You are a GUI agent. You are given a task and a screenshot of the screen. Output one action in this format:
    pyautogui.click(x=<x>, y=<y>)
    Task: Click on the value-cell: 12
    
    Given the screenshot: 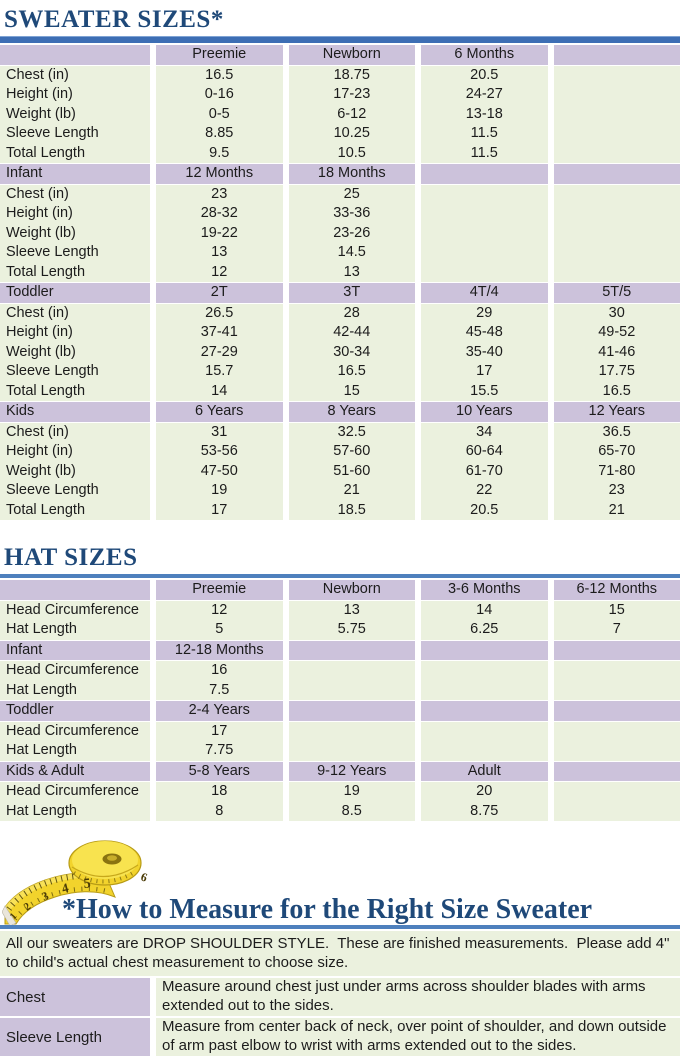 What is the action you would take?
    pyautogui.click(x=219, y=273)
    